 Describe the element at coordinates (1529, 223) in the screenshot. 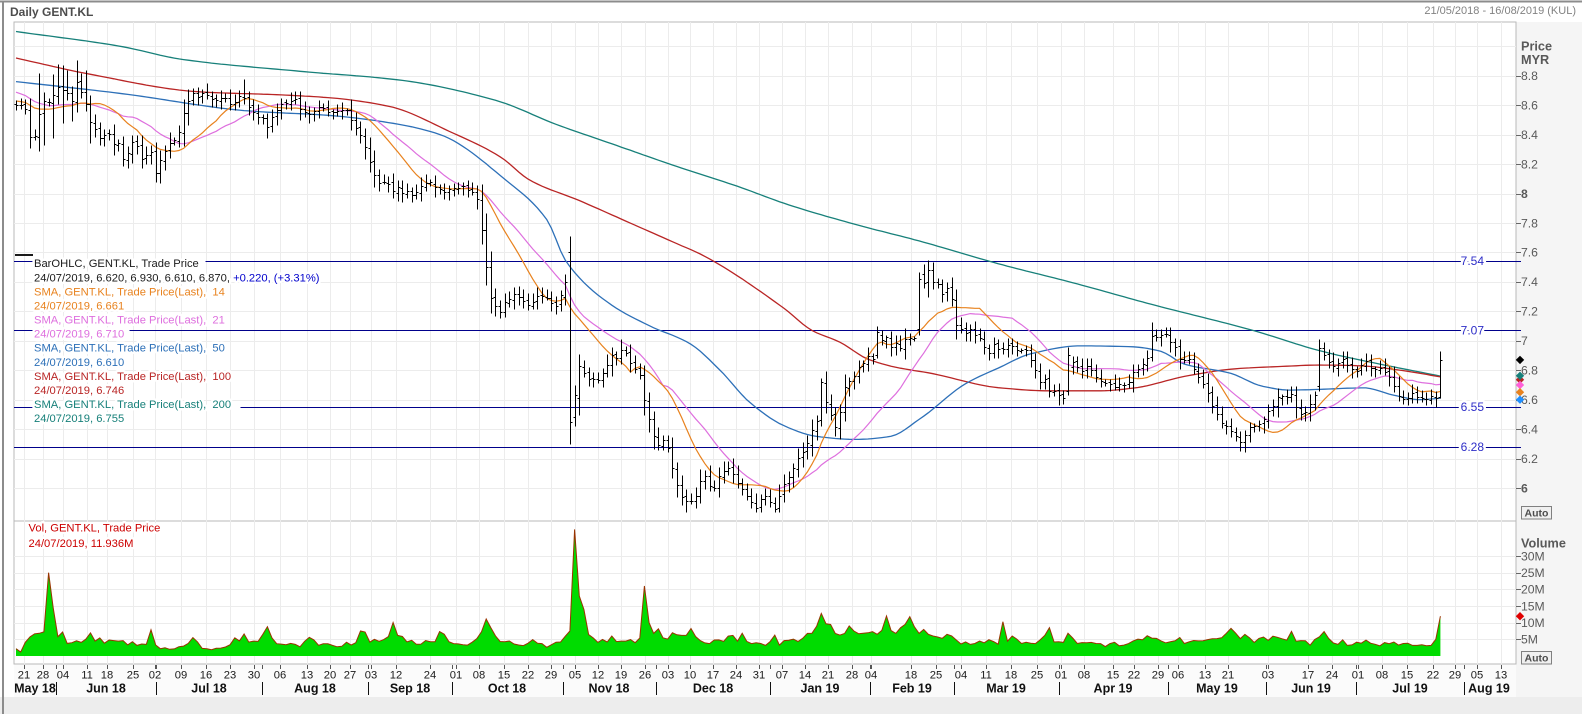

I see `svg-text: 7.8` at that location.